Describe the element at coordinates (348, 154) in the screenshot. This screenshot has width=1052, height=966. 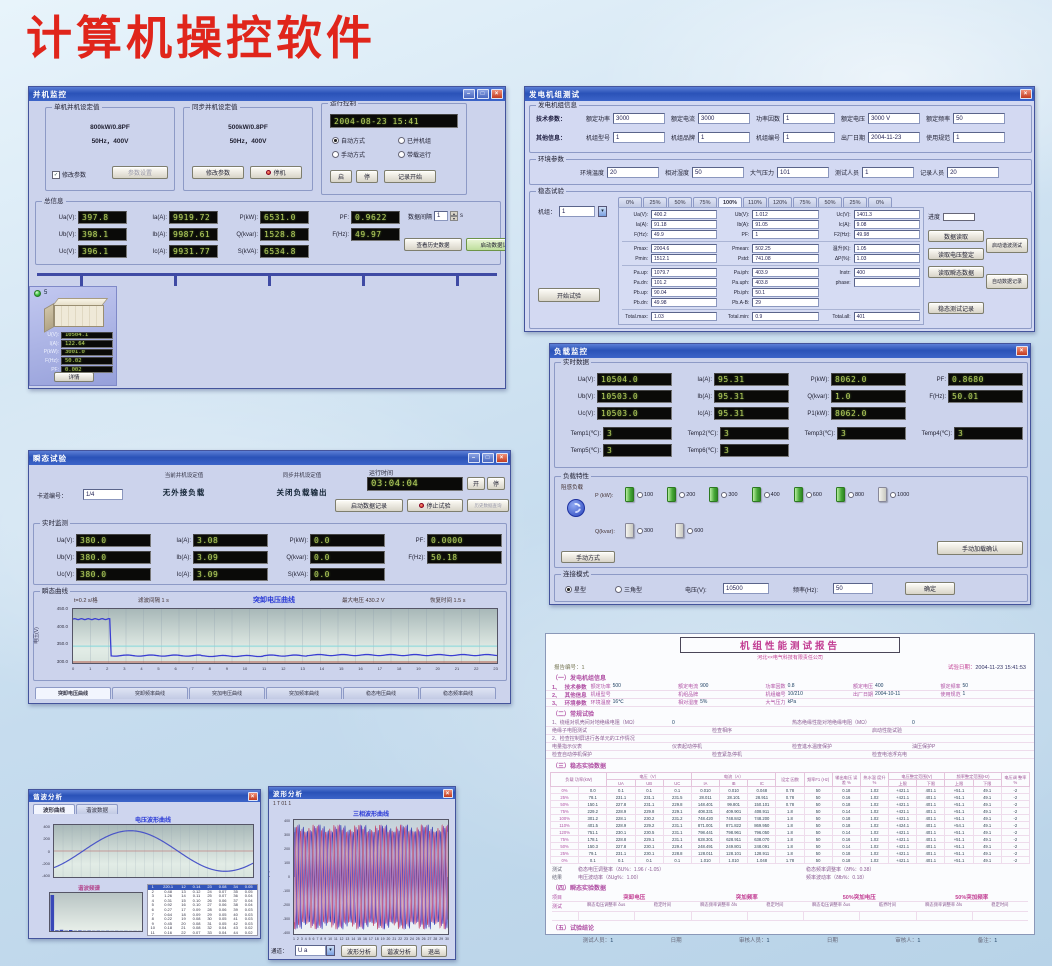
I see `manual-mode-radio: 手动方式` at that location.